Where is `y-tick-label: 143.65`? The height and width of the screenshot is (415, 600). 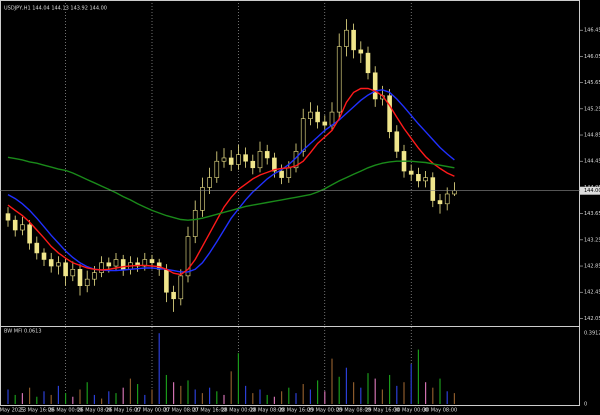 y-tick-label: 143.65 is located at coordinates (592, 214).